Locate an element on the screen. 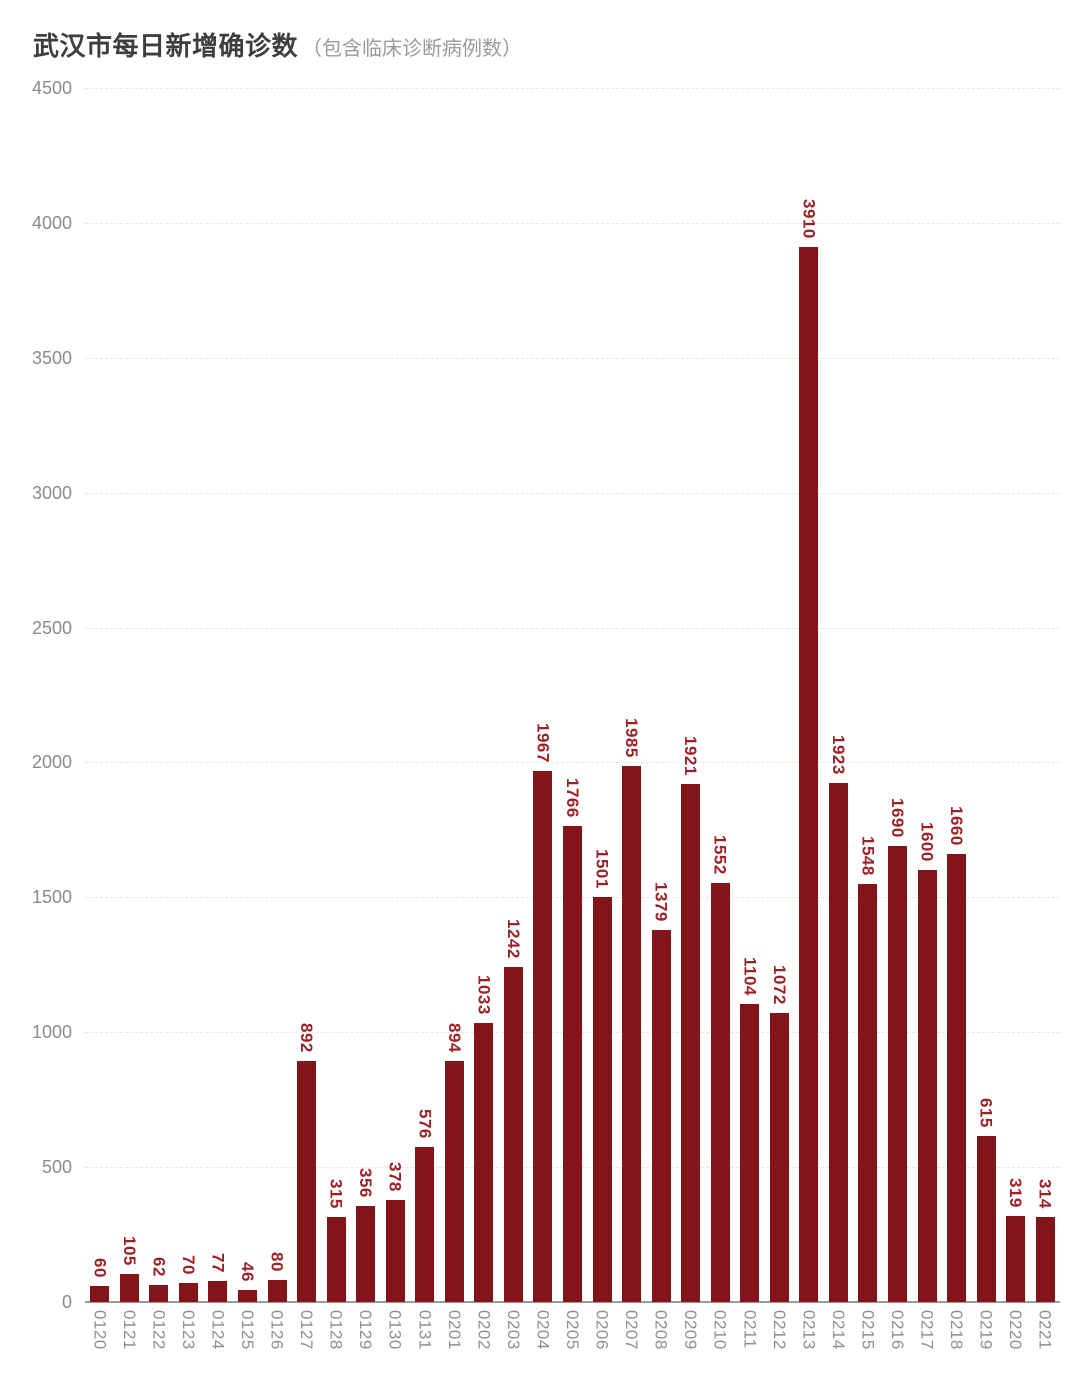 Image resolution: width=1090 pixels, height=1378 pixels. bar-value-label-0125: 46 is located at coordinates (247, 1272).